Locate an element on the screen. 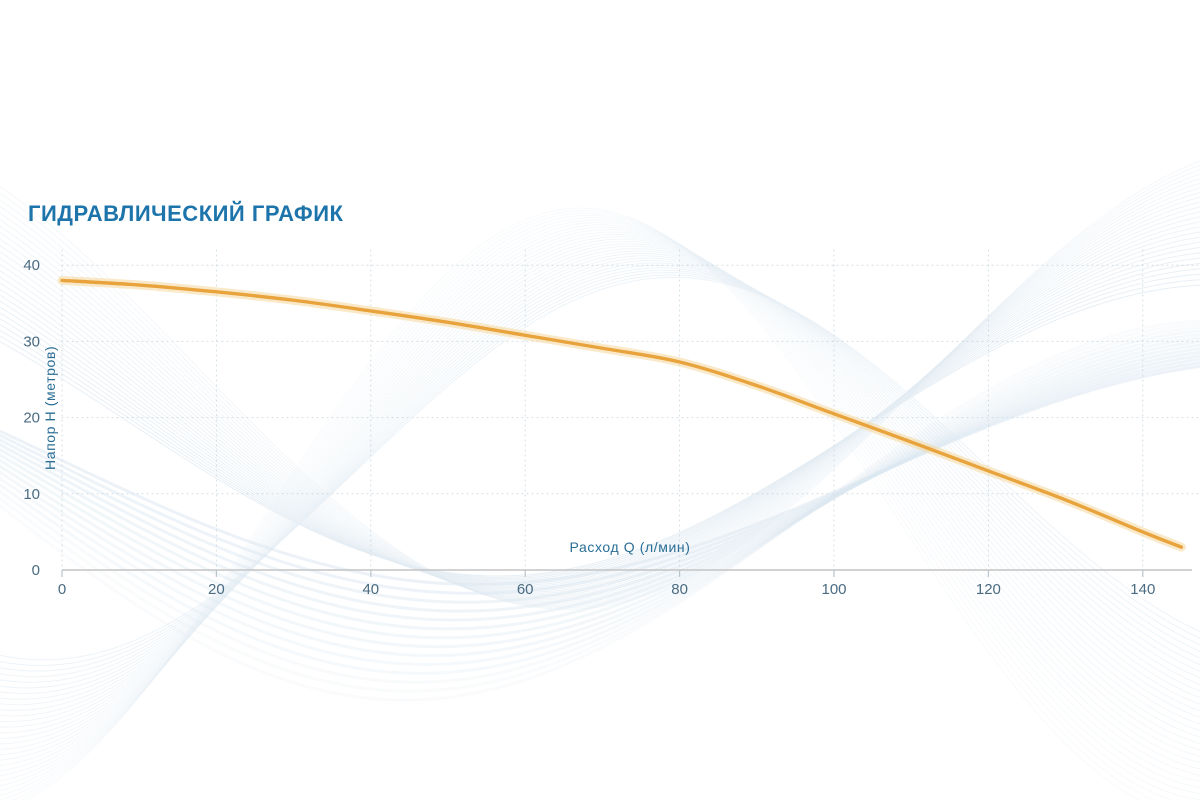 This screenshot has height=800, width=1200. y-axis-tick-labels: 0 10 20 30 40 is located at coordinates (31, 418).